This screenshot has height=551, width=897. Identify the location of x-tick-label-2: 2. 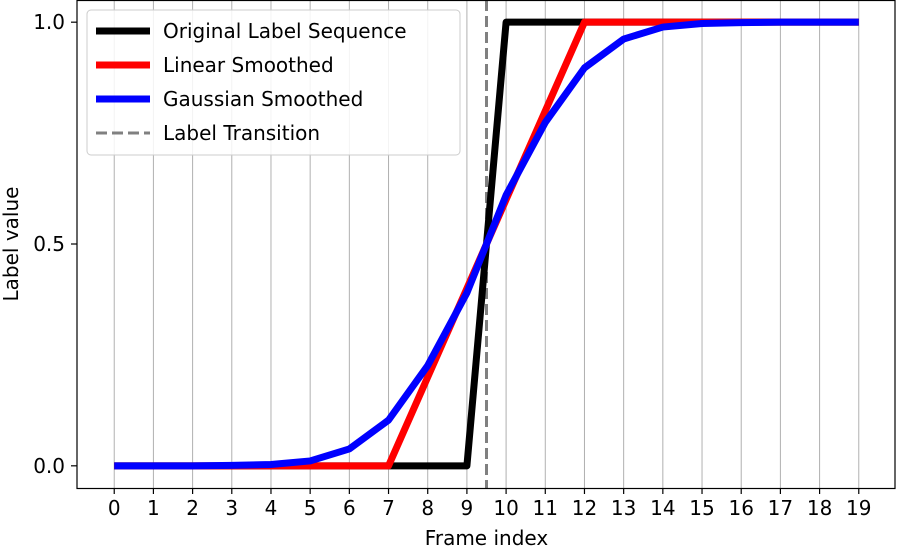
(192, 508).